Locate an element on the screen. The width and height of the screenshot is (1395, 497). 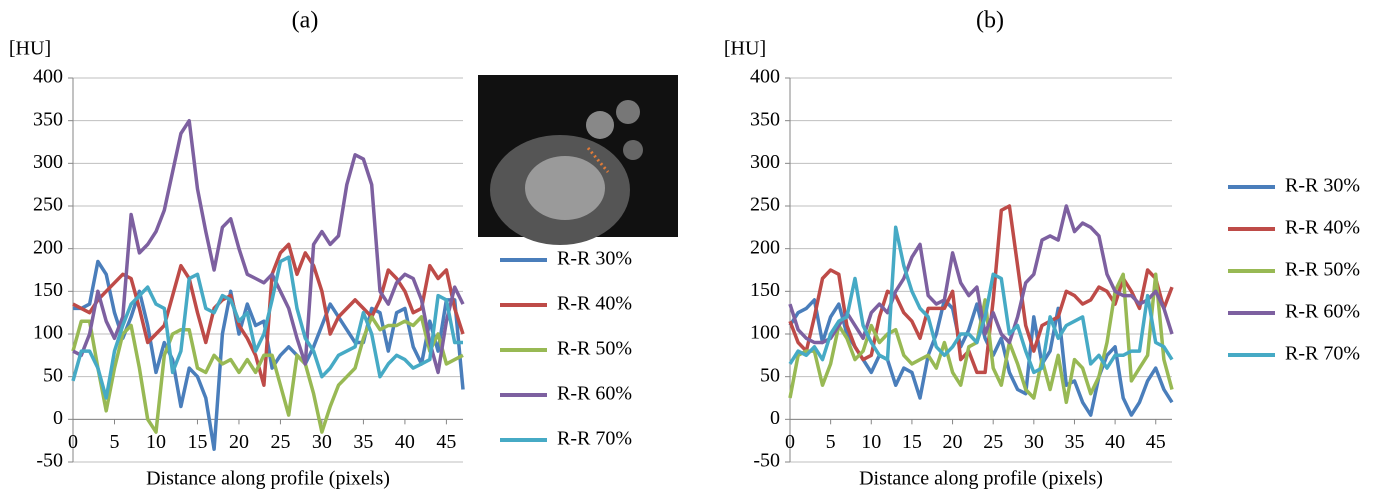
ct-inset is located at coordinates (578, 160).